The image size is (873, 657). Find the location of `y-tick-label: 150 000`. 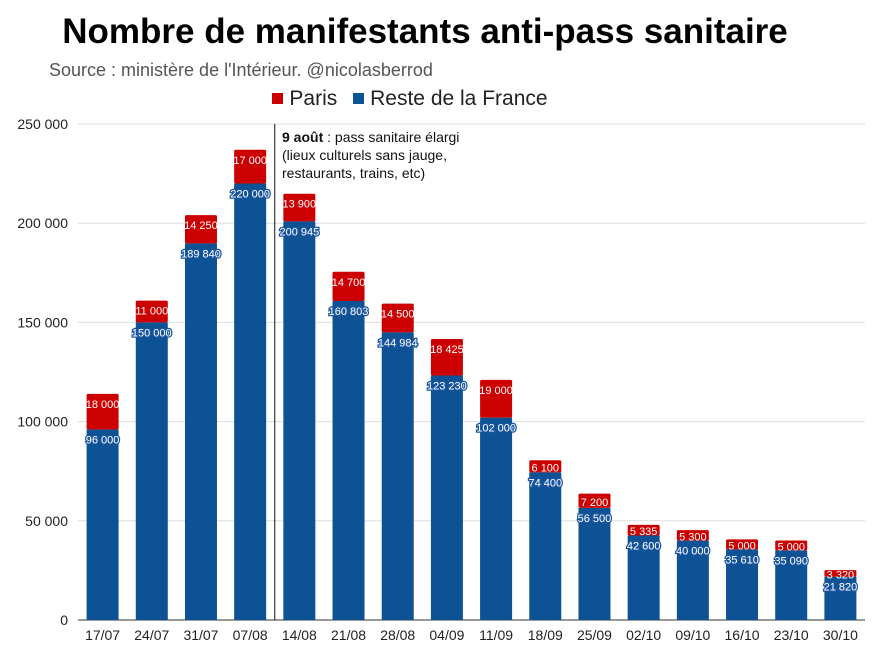

y-tick-label: 150 000 is located at coordinates (42, 322).